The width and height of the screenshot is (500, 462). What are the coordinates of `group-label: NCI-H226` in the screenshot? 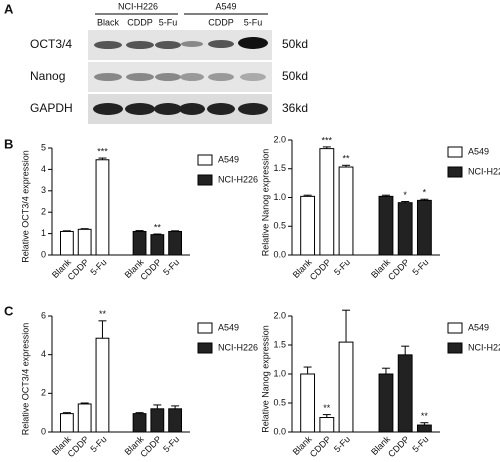 It's located at (138, 6).